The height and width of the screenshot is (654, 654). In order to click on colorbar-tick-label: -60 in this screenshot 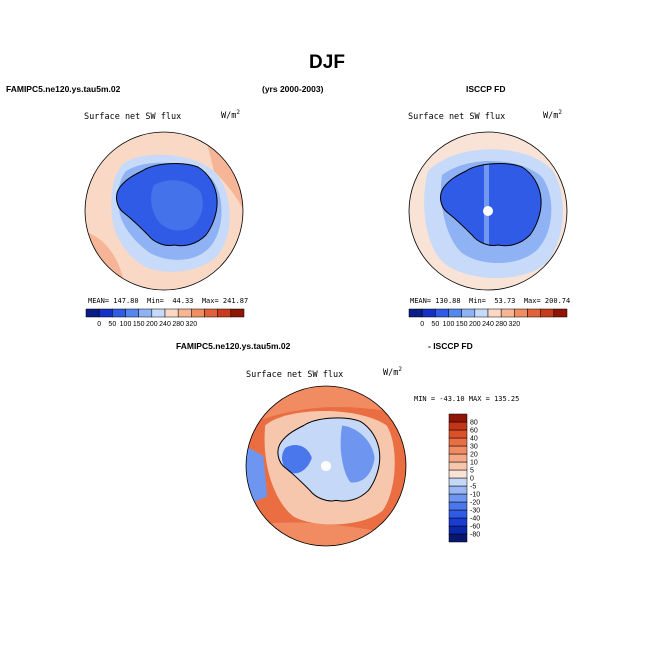, I will do `click(475, 527)`.